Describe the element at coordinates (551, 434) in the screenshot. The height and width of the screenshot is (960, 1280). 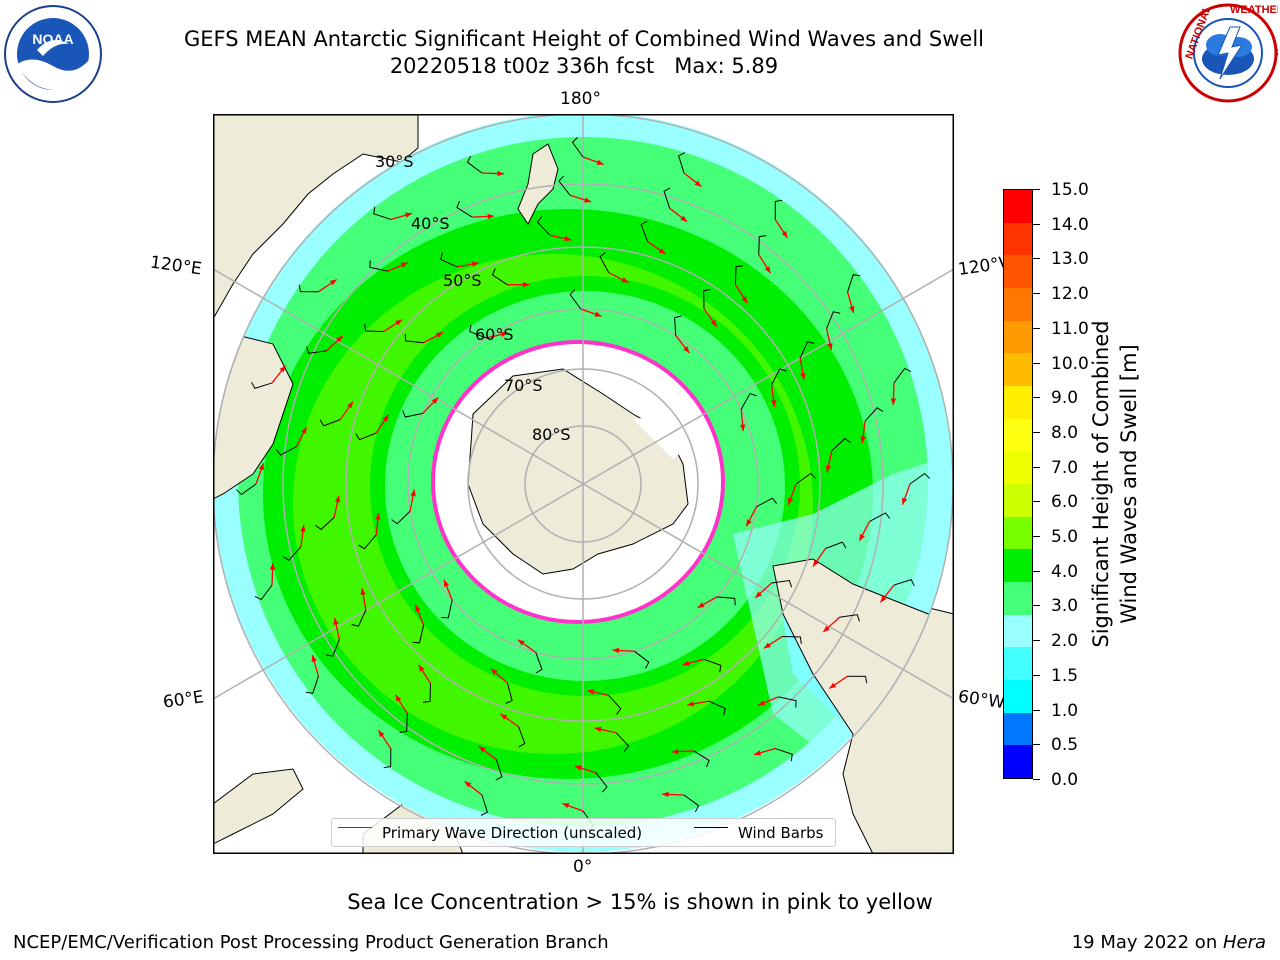
I see `lat-label-80s: 80°S` at that location.